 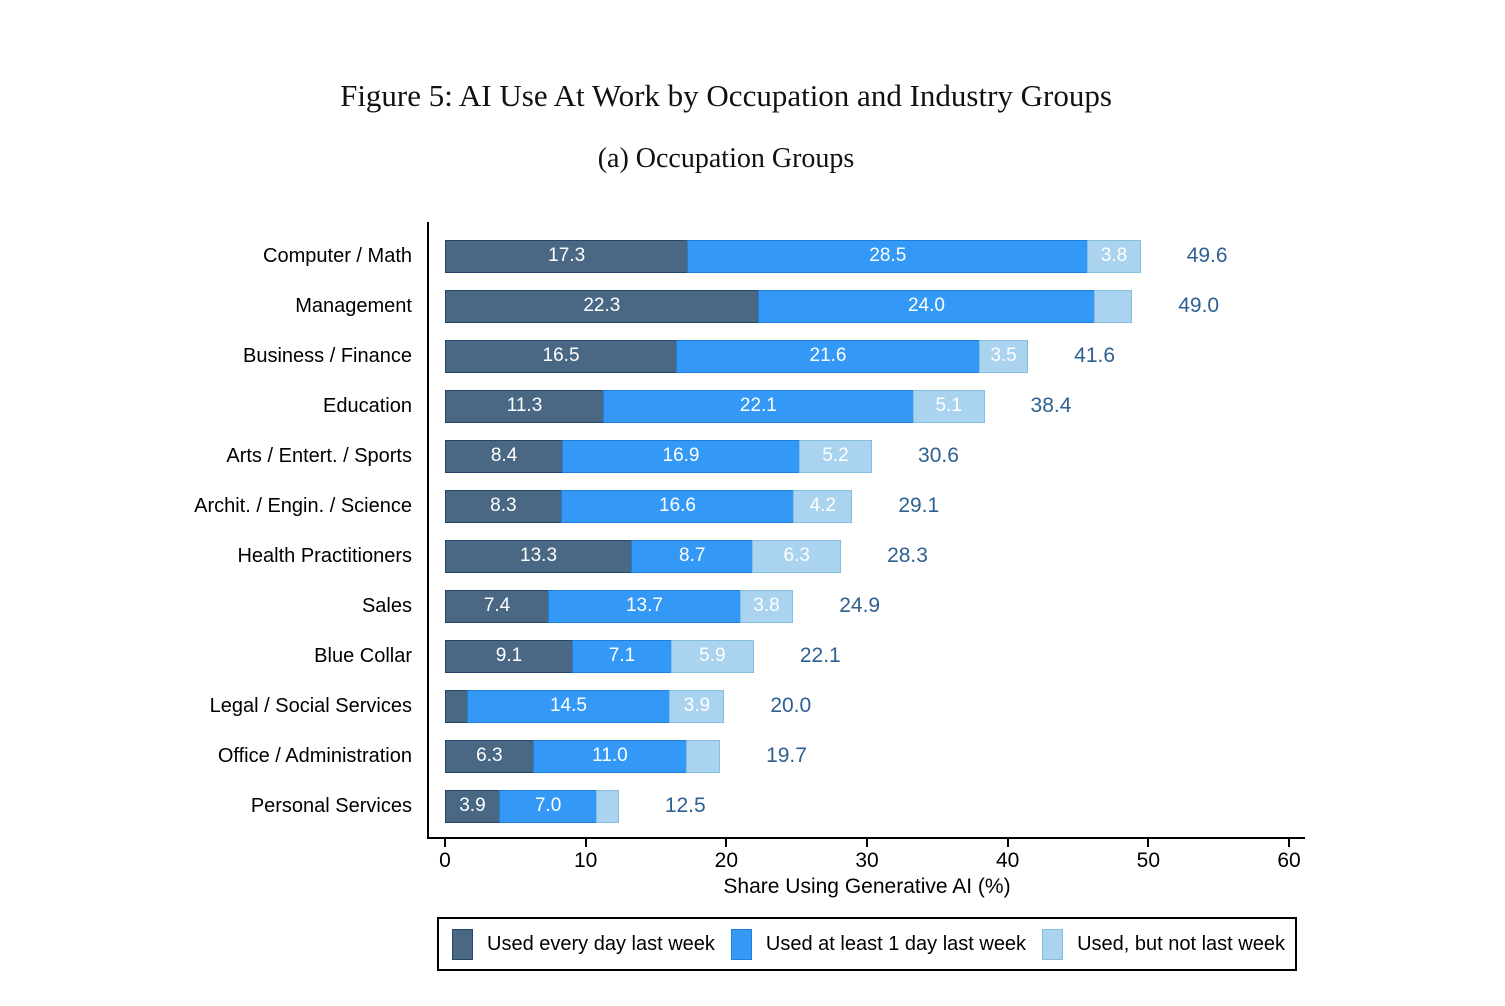 I want to click on bar-segment-every-day: 8.3, so click(x=503, y=506).